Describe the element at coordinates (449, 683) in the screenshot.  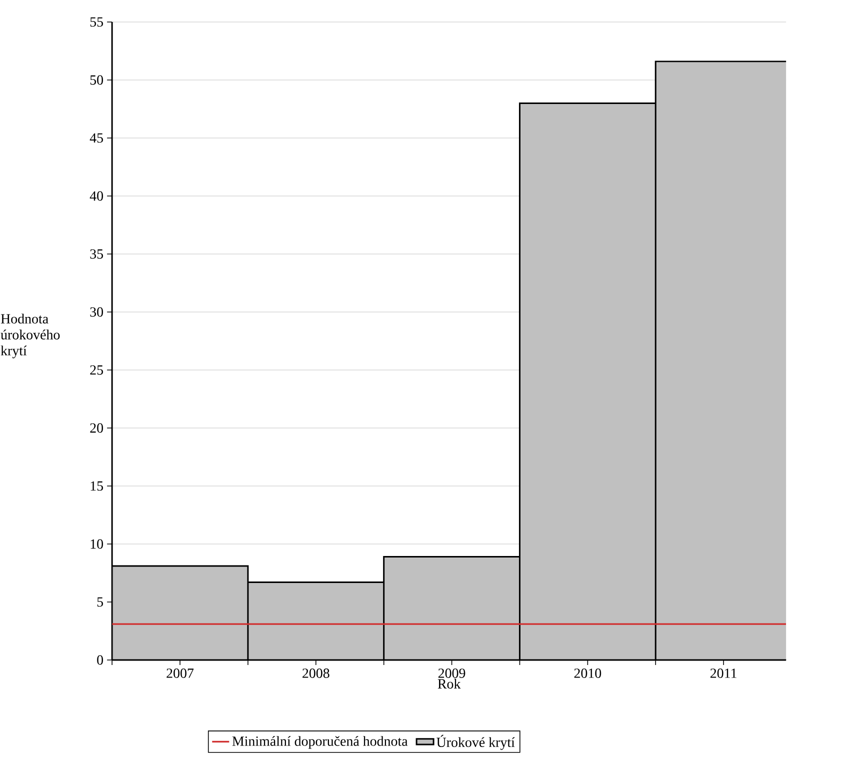
I see `x-axis-title: Rok` at that location.